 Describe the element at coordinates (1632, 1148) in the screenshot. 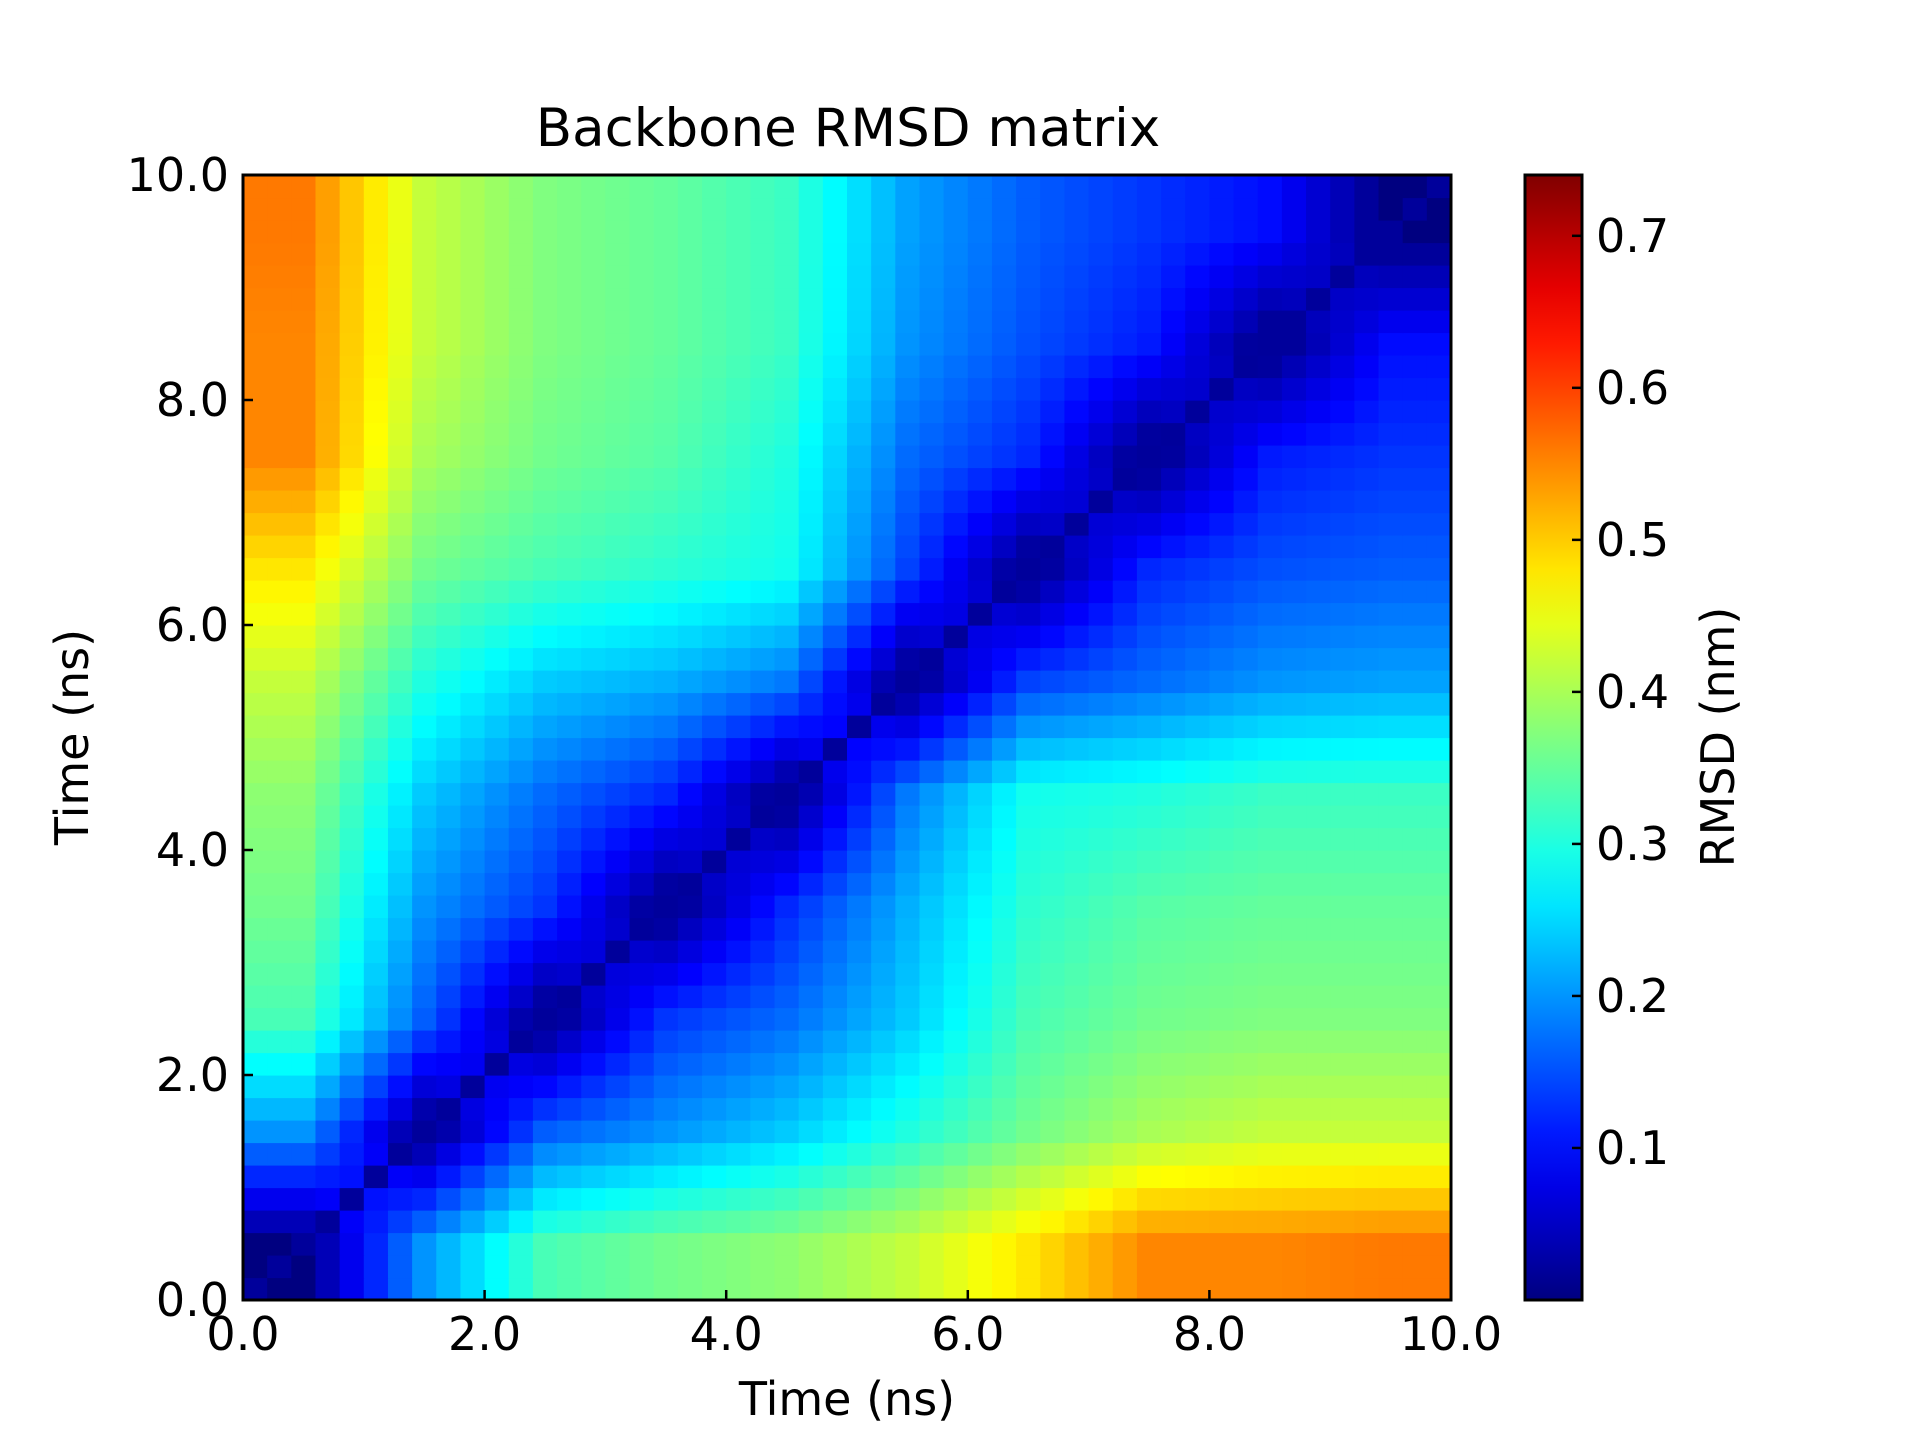

I see `tick-label: 0.1` at that location.